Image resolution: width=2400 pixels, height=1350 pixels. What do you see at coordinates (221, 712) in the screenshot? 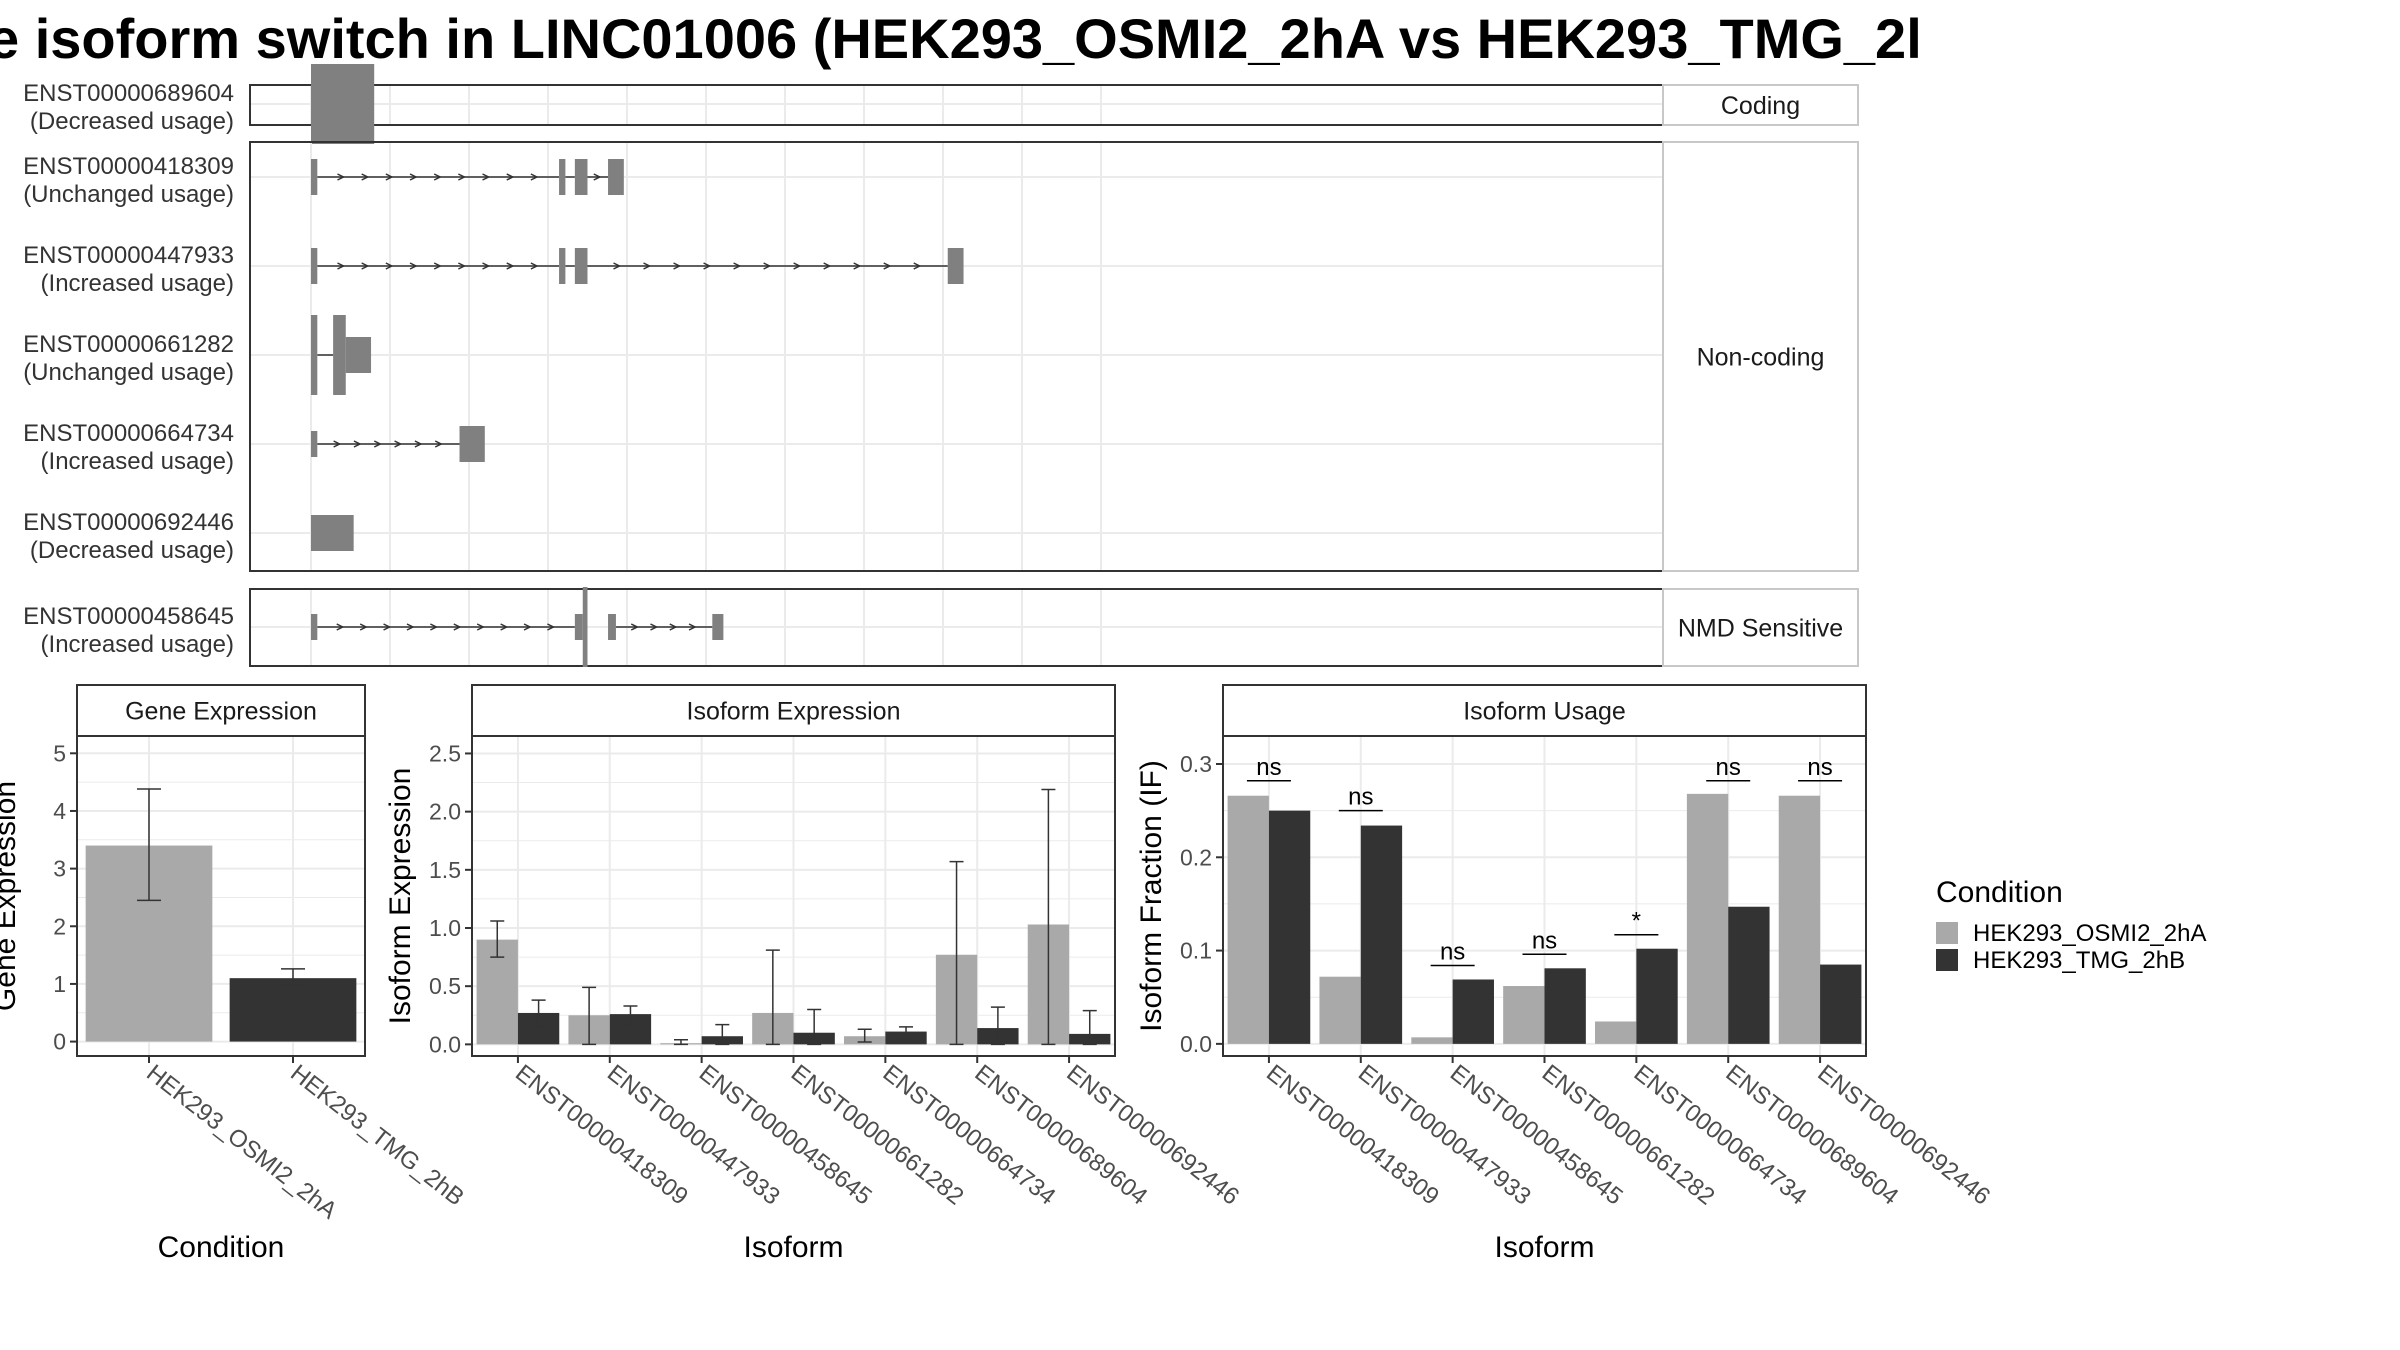
I see `panel-title: Gene Expression` at bounding box center [221, 712].